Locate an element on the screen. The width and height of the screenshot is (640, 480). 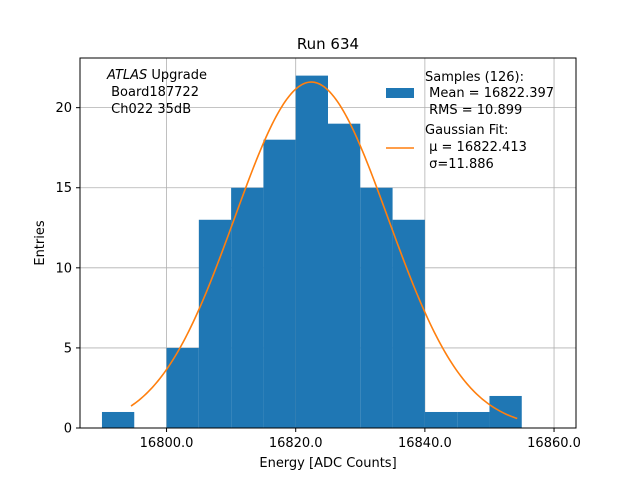
atlas-annotation: ATLAS Upgrade Board187722 Ch022 35dB is located at coordinates (156, 92).